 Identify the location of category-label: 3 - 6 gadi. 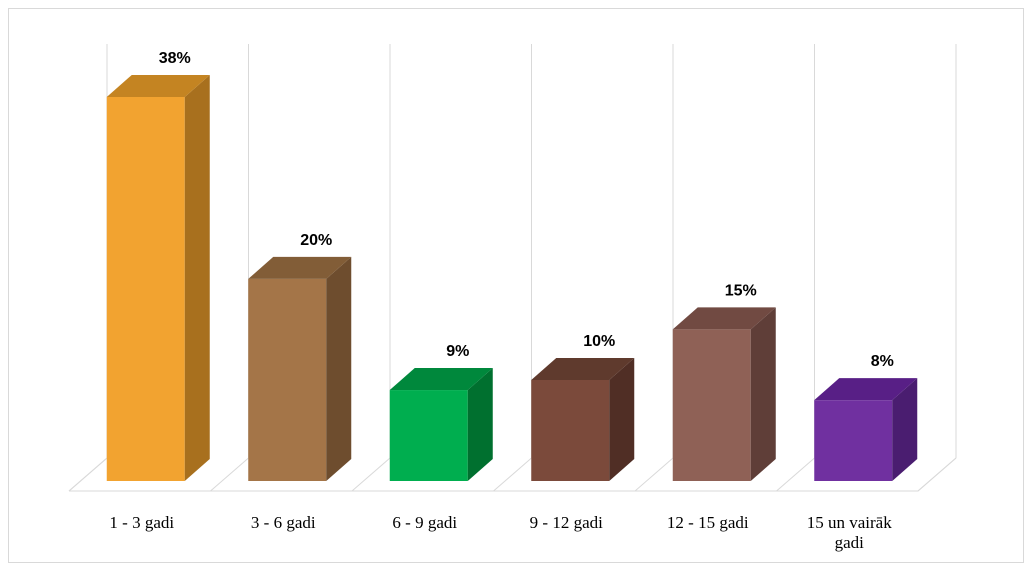
(283, 522).